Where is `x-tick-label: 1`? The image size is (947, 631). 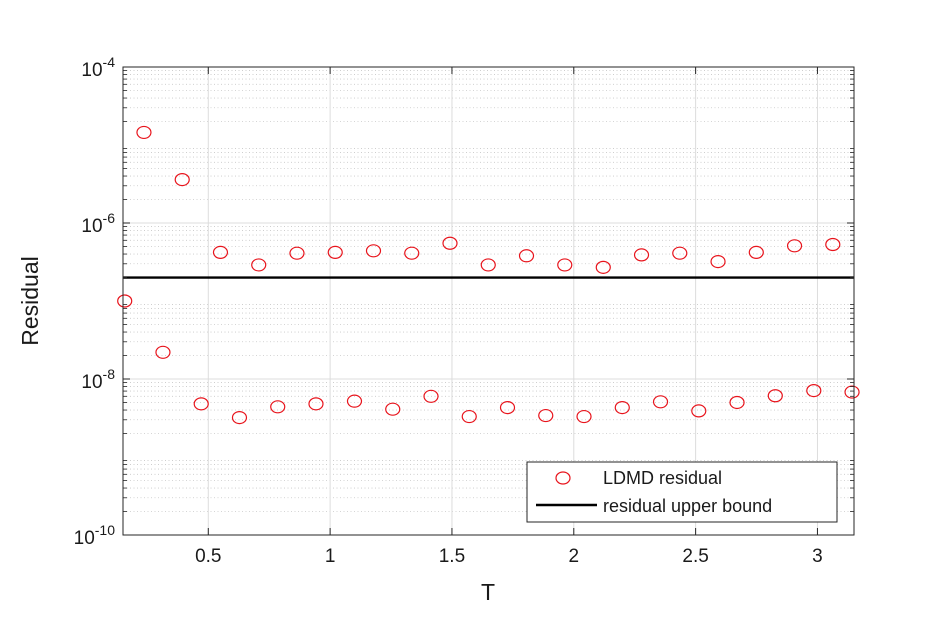
x-tick-label: 1 is located at coordinates (330, 556).